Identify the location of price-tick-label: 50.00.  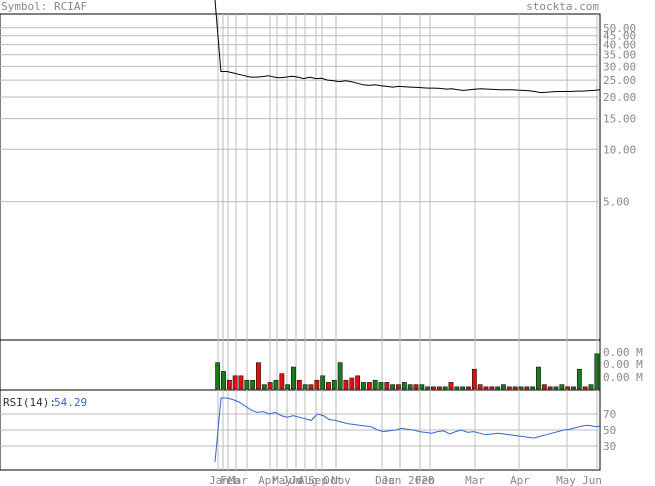
(619, 28).